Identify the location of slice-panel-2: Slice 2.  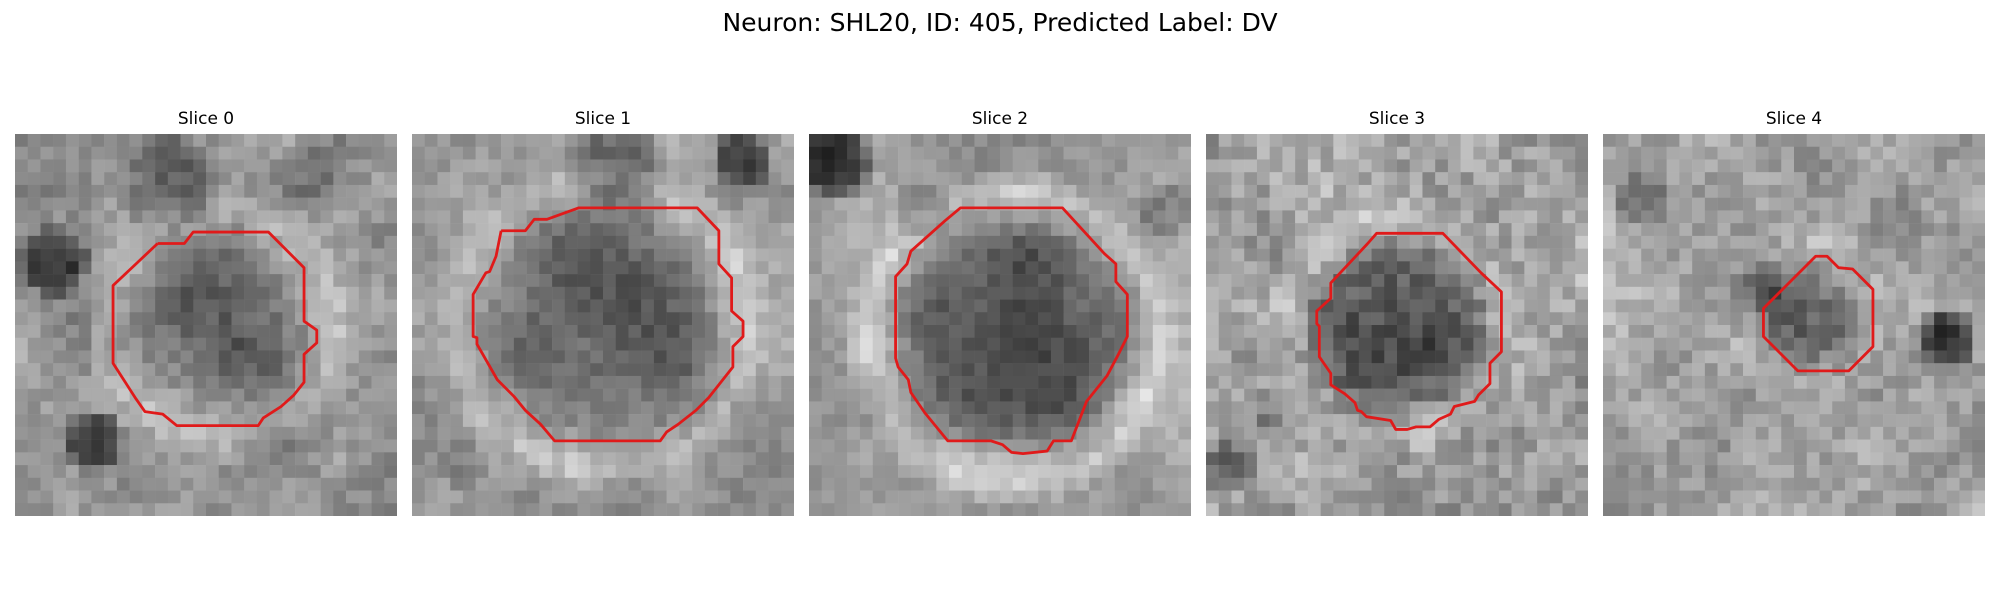
(1000, 314).